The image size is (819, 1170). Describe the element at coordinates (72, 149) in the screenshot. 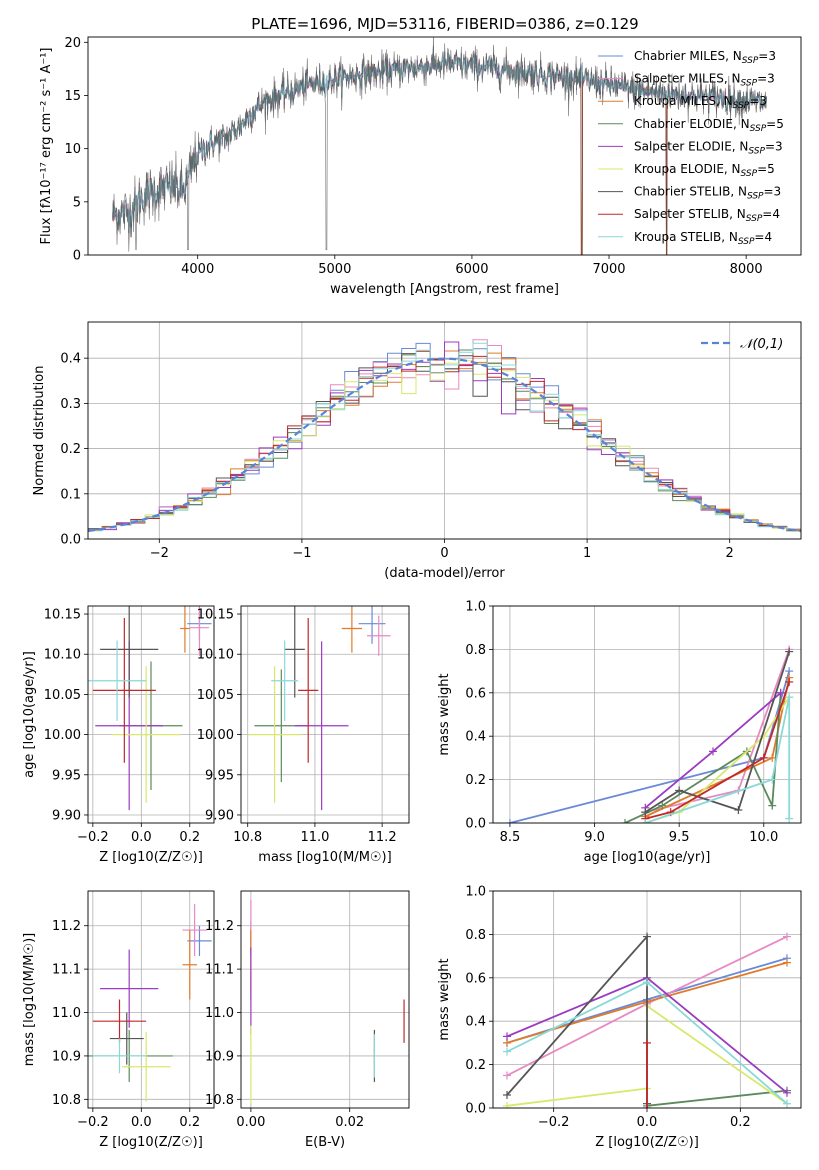

I see `y-tick-label: 10` at that location.